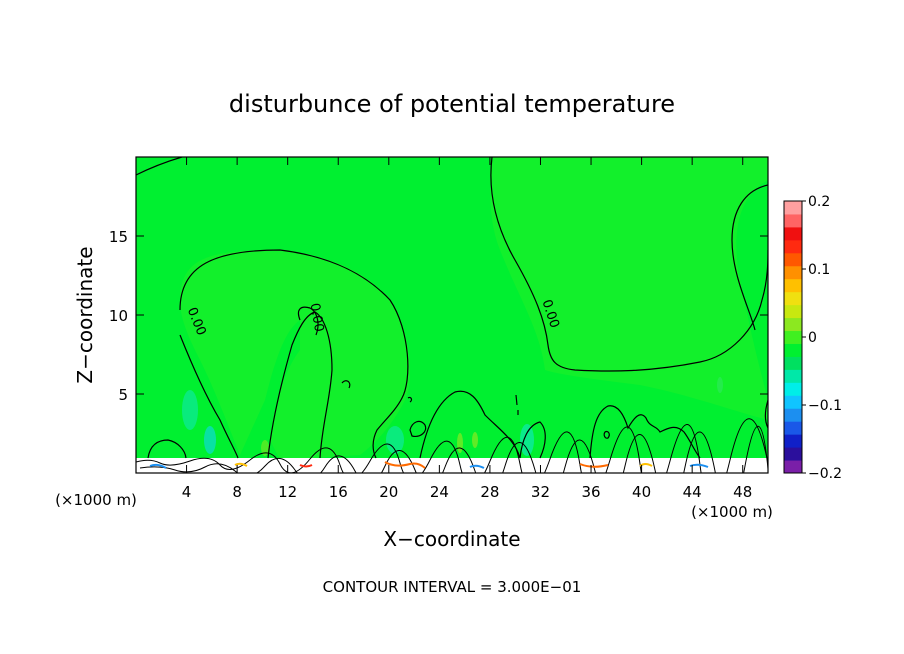 The height and width of the screenshot is (654, 904). I want to click on x-tick-label: 28, so click(489, 492).